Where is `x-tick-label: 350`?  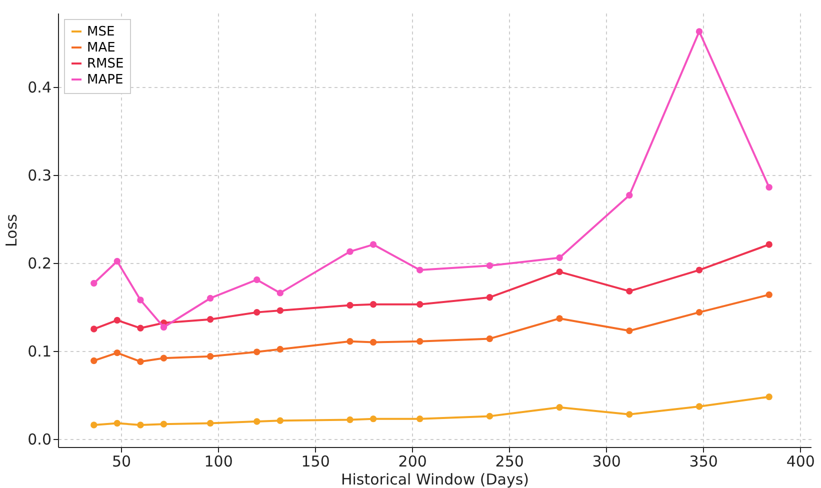 x-tick-label: 350 is located at coordinates (703, 461).